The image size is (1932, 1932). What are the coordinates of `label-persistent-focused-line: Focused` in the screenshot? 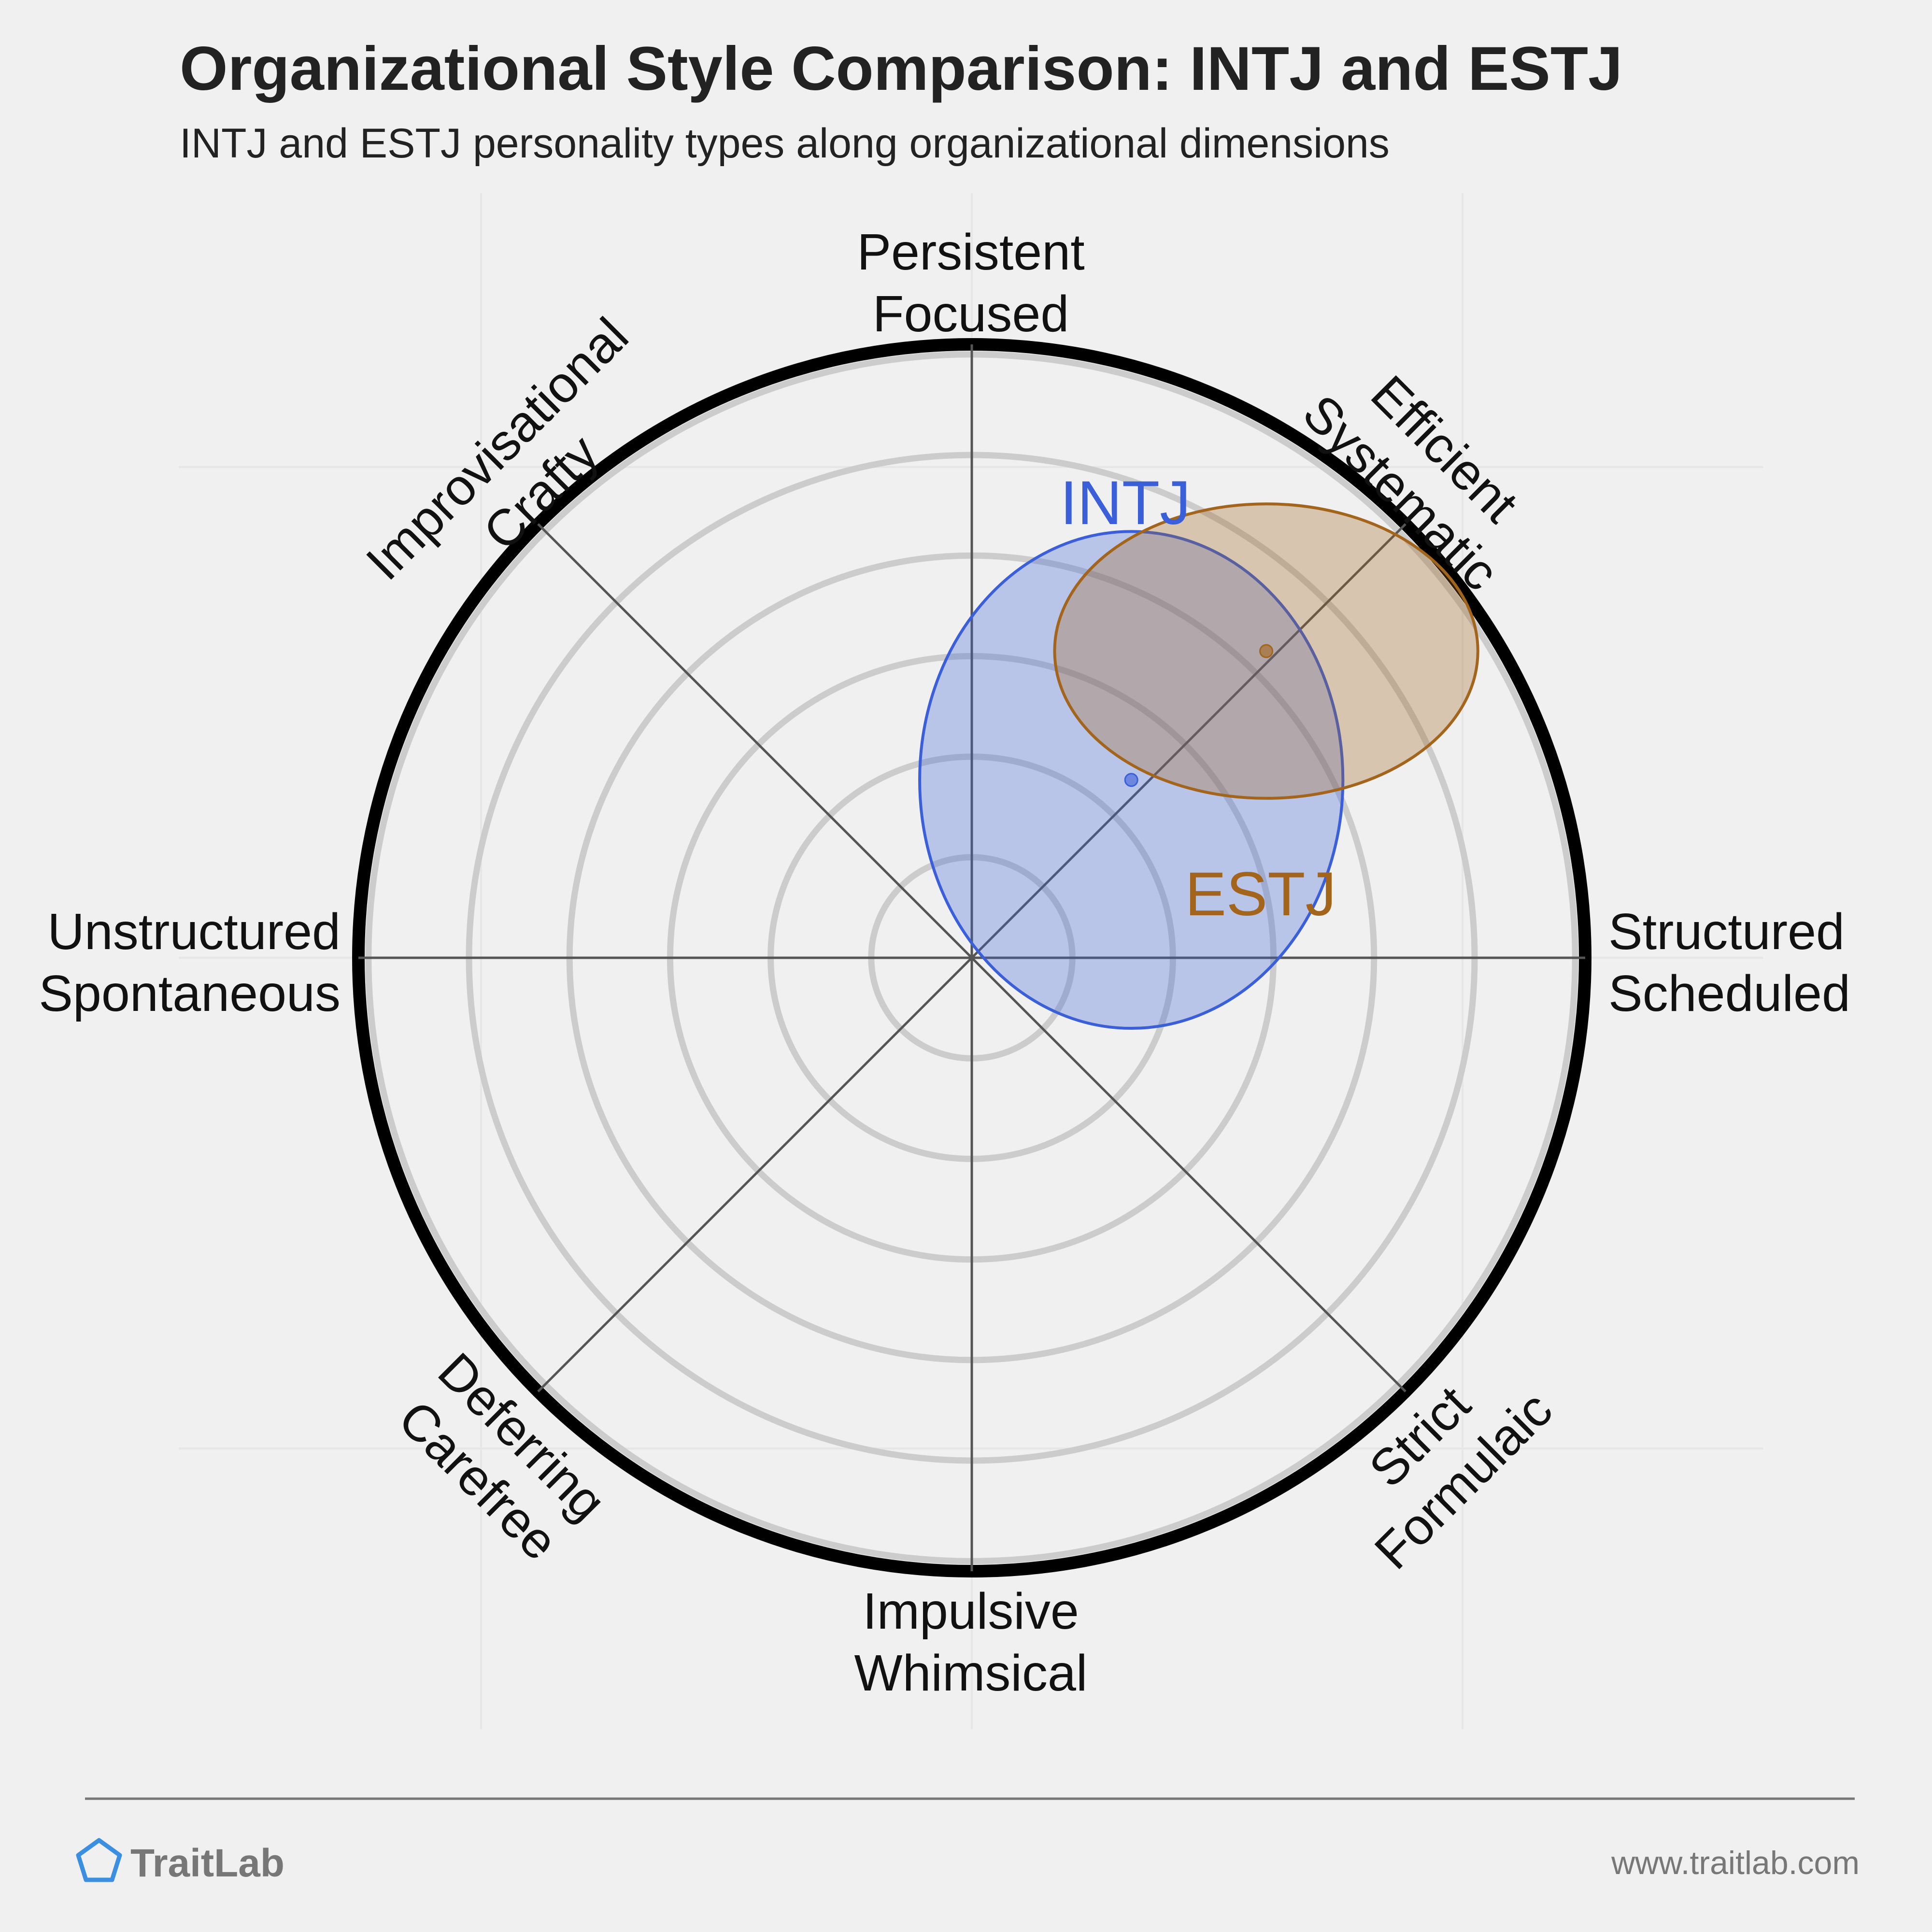 It's located at (971, 313).